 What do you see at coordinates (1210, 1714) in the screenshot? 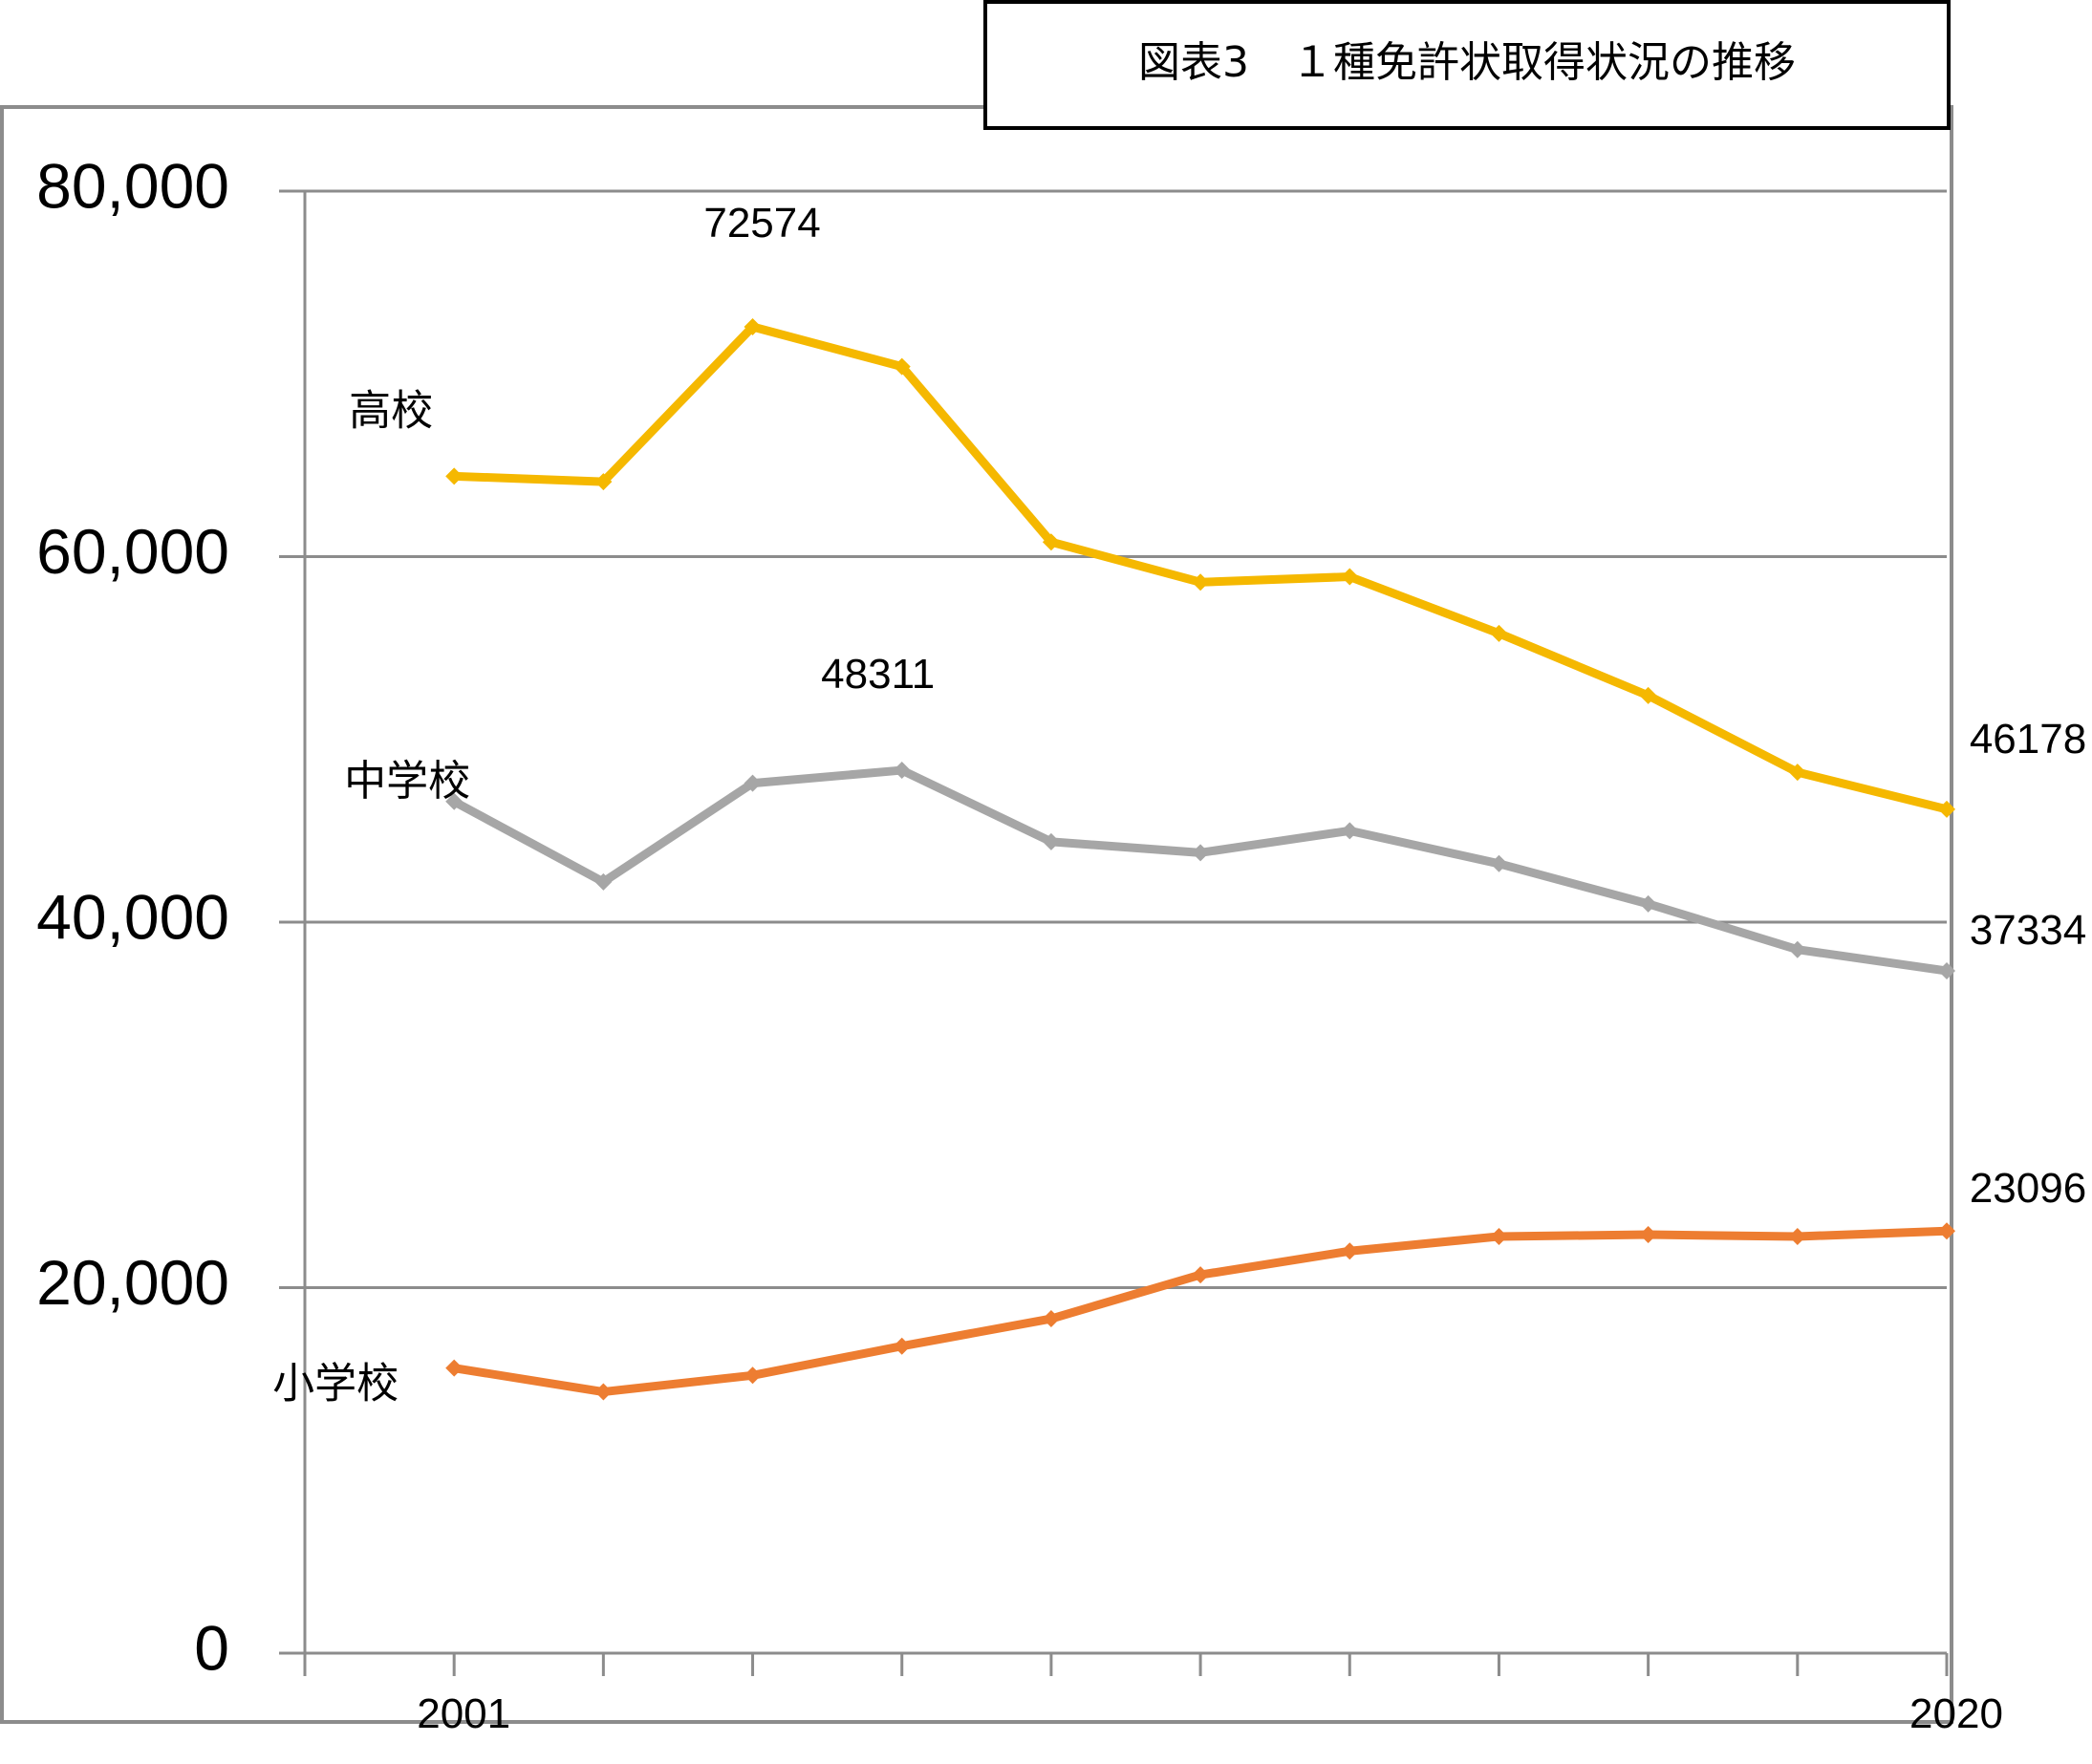
I see `x-tick-labels: 2001 2020` at bounding box center [1210, 1714].